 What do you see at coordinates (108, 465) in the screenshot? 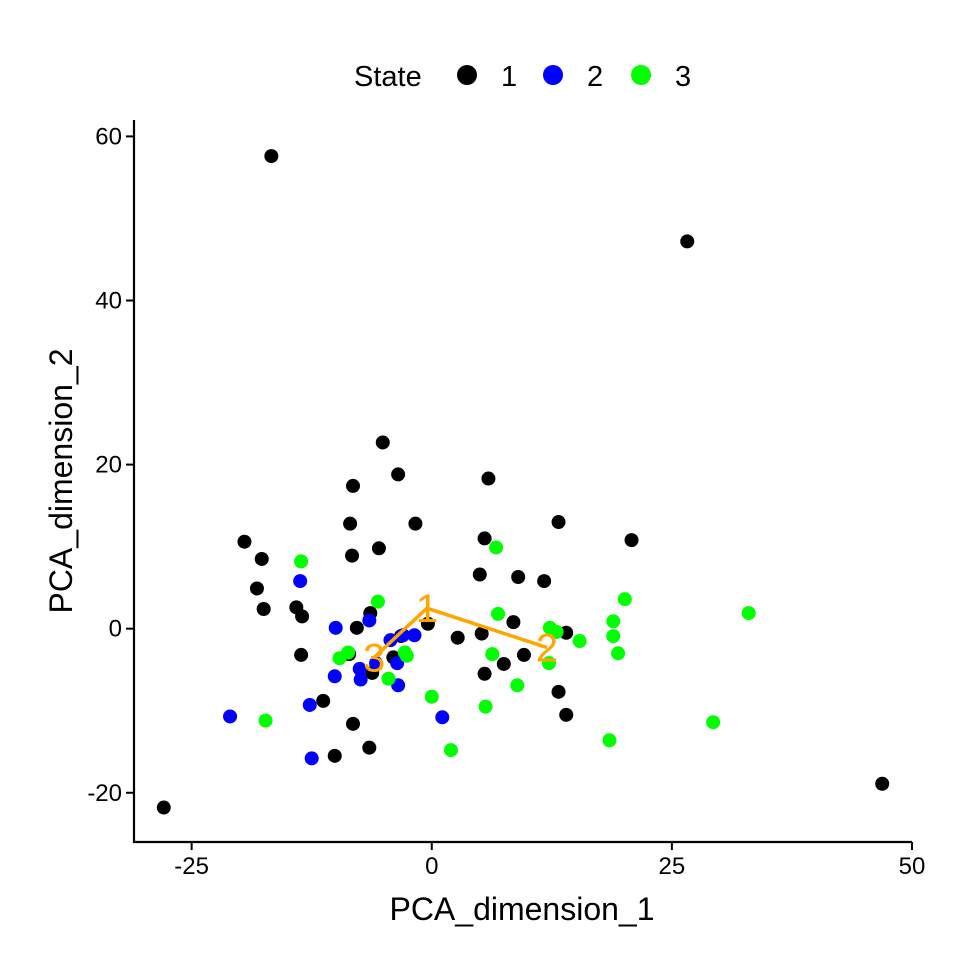
I see `y-tick-label: 20` at bounding box center [108, 465].